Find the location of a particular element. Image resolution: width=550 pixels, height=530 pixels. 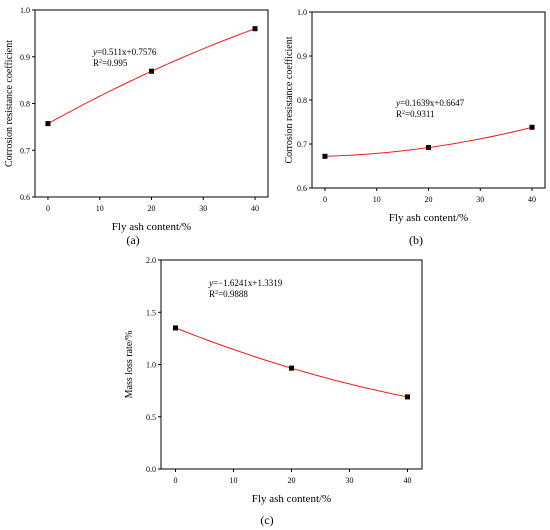

fit-equation: y=0.511x+0.7576 is located at coordinates (124, 52).